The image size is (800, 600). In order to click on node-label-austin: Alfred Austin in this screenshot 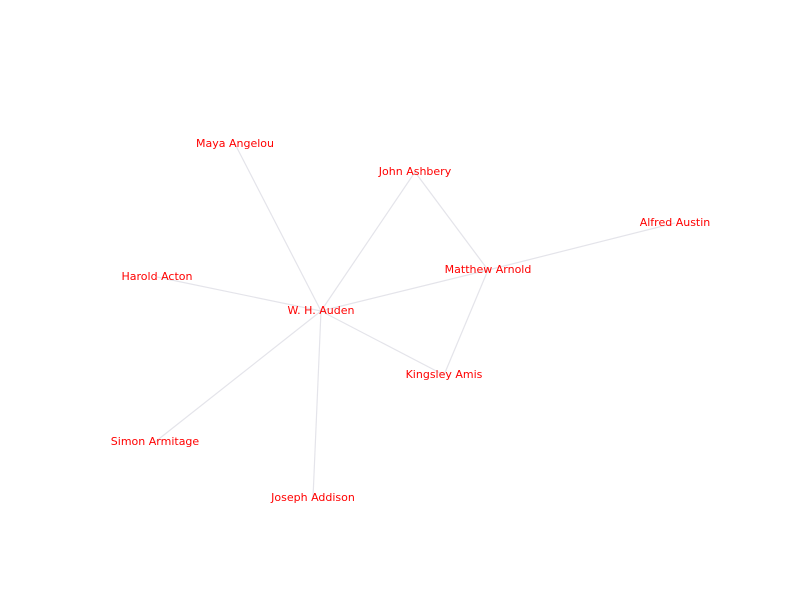, I will do `click(675, 222)`.